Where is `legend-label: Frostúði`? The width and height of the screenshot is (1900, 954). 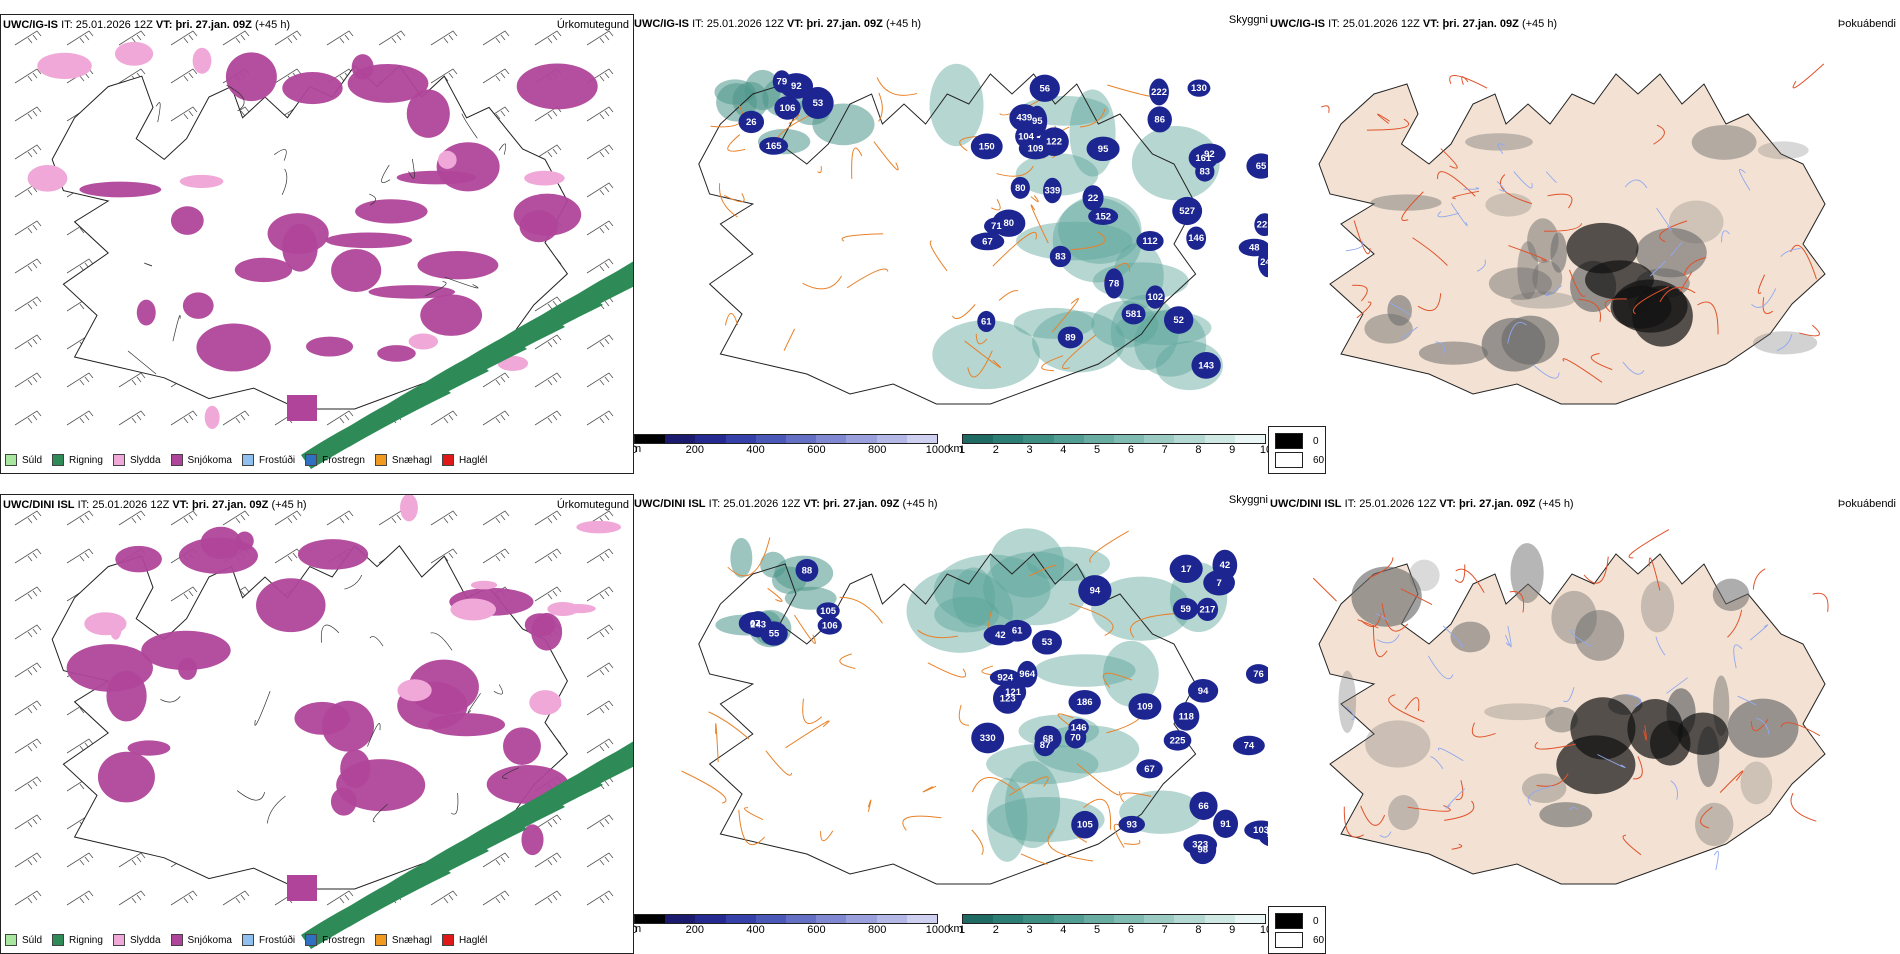
legend-label: Frostúði is located at coordinates (277, 460).